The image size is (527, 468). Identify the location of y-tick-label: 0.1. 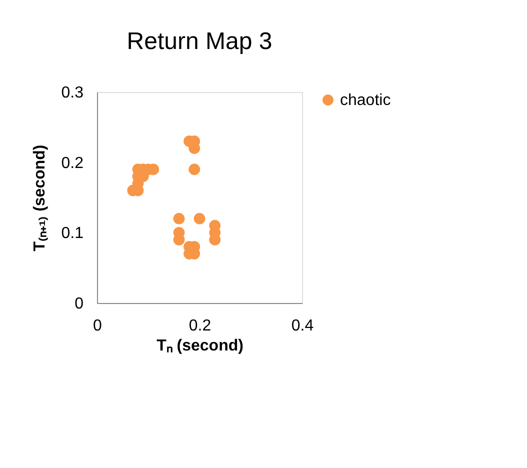
(72, 233).